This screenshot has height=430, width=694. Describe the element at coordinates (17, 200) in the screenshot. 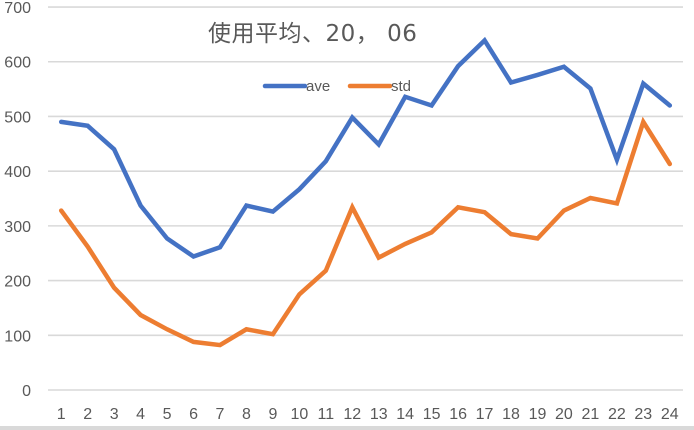

I see `y-axis-tick-labels: 0 100 200 300 400 500 600 700` at that location.